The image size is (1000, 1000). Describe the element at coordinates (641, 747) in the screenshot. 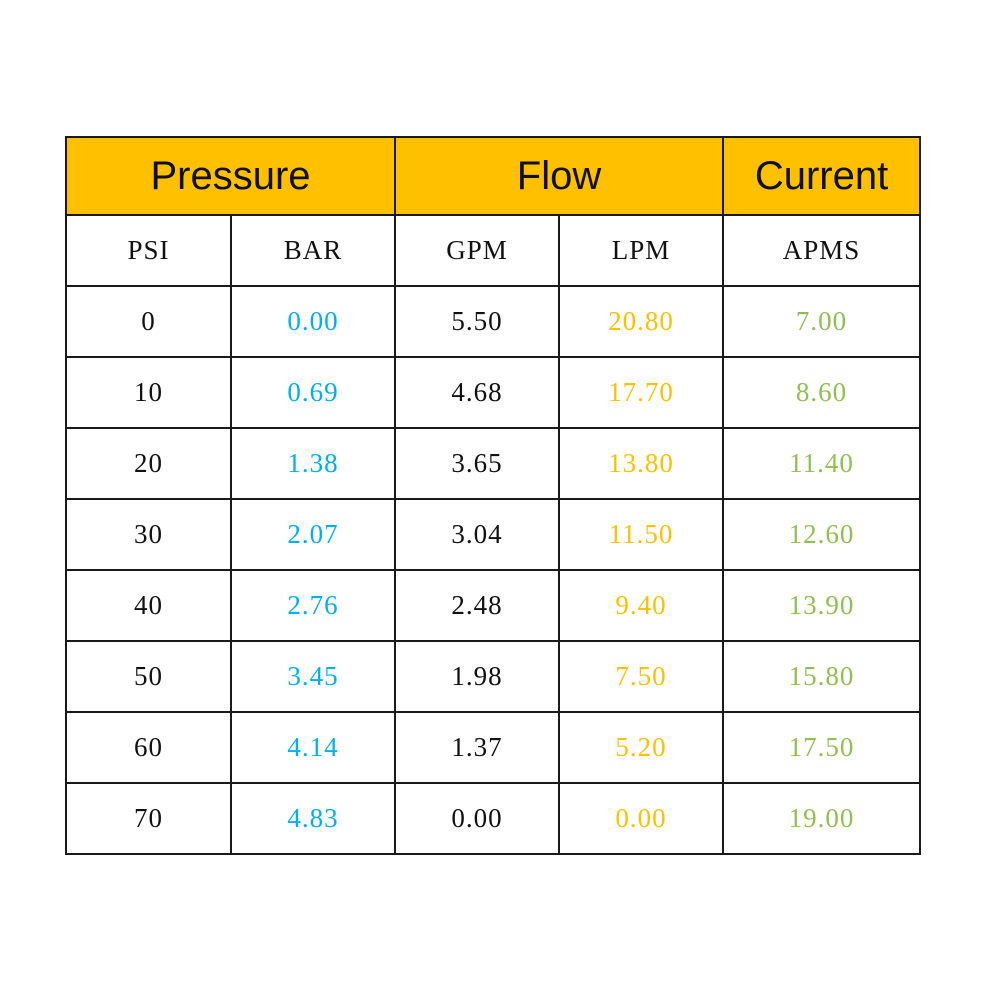

I see `cell-lpm: 5.20` at that location.